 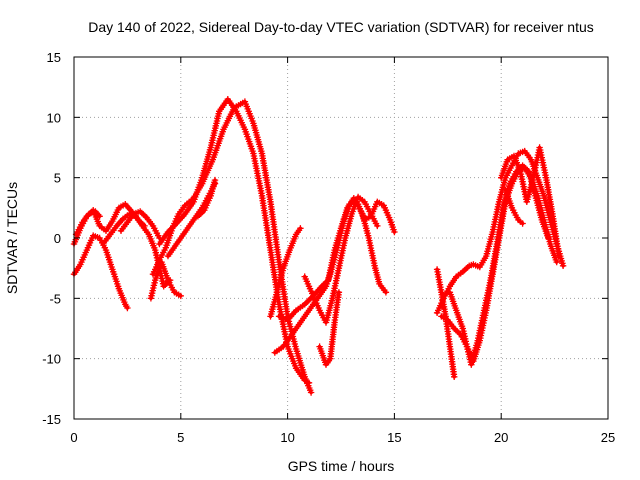 I want to click on x-tick-label: 0, so click(x=73, y=437).